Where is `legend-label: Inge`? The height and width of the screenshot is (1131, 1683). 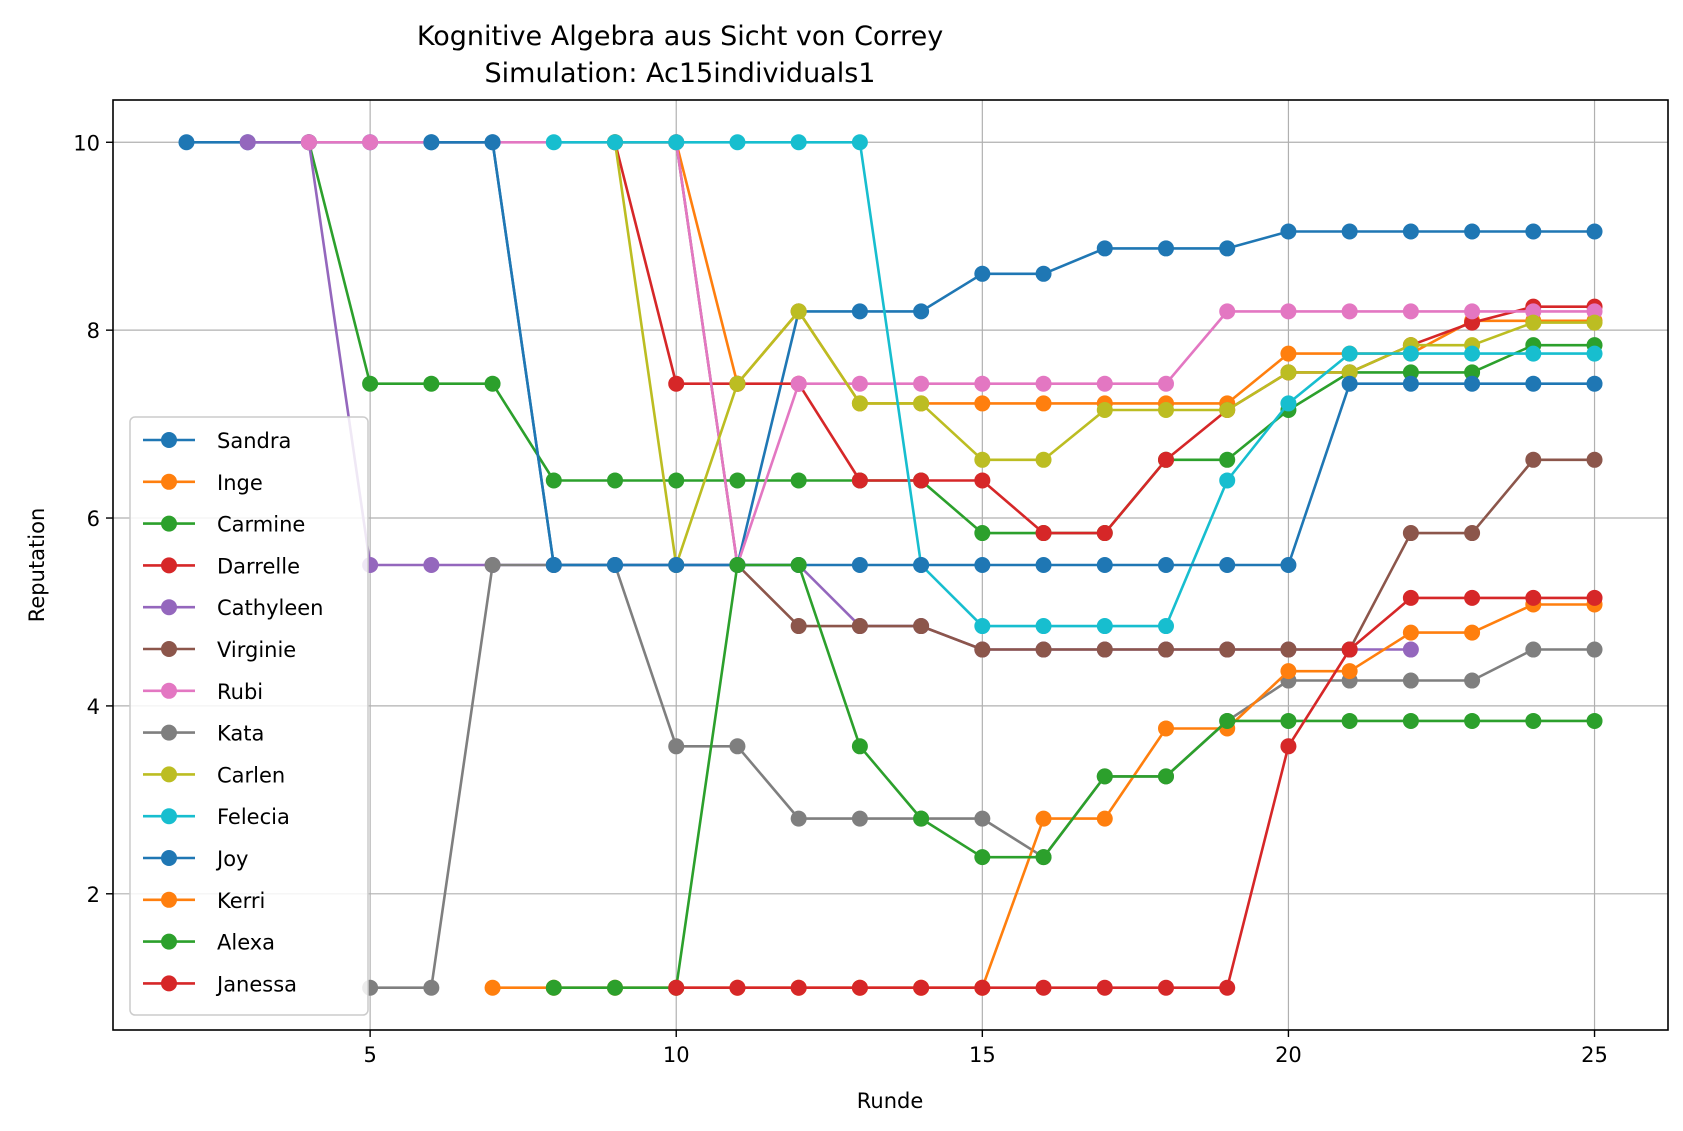 legend-label: Inge is located at coordinates (240, 483).